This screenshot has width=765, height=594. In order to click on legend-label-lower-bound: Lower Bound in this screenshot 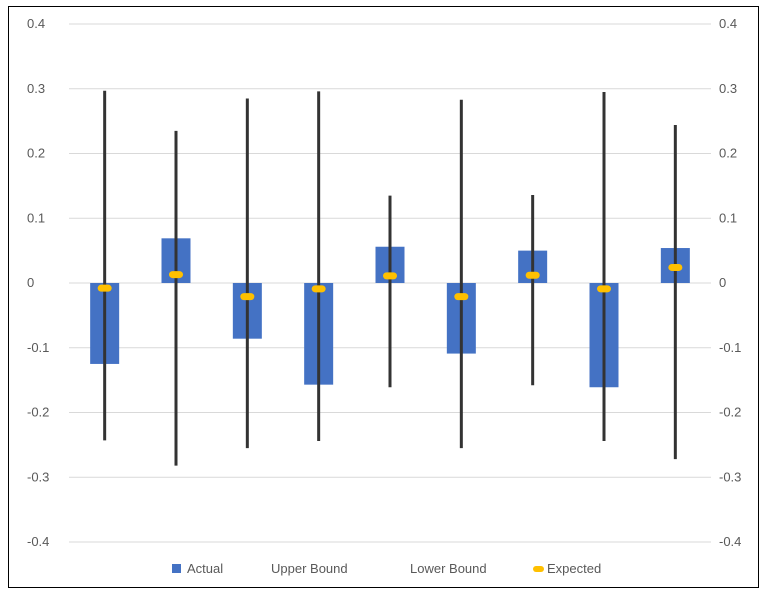, I will do `click(448, 568)`.